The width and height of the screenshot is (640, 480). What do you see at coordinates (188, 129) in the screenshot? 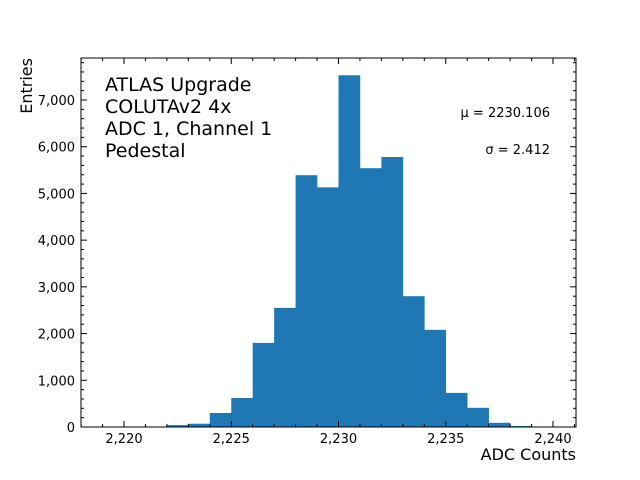
I see `annotation-line-3: ADC 1, Channel 1` at bounding box center [188, 129].